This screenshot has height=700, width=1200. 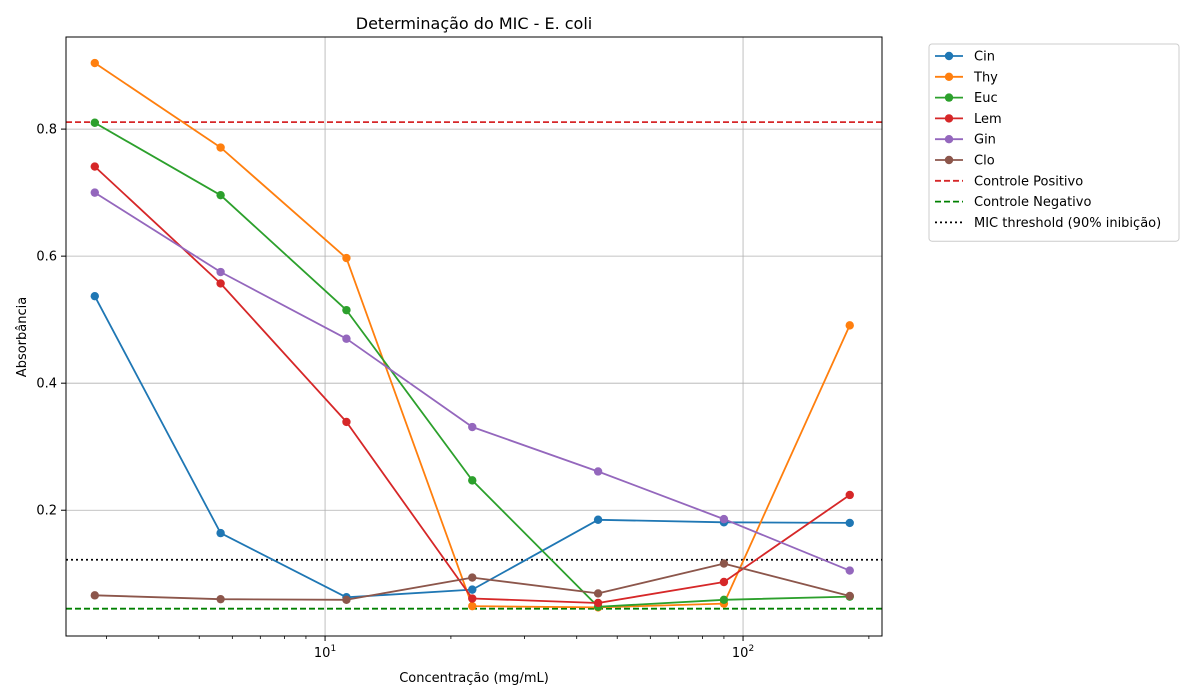 What do you see at coordinates (325, 652) in the screenshot?
I see `x-tick-label: 10¹` at bounding box center [325, 652].